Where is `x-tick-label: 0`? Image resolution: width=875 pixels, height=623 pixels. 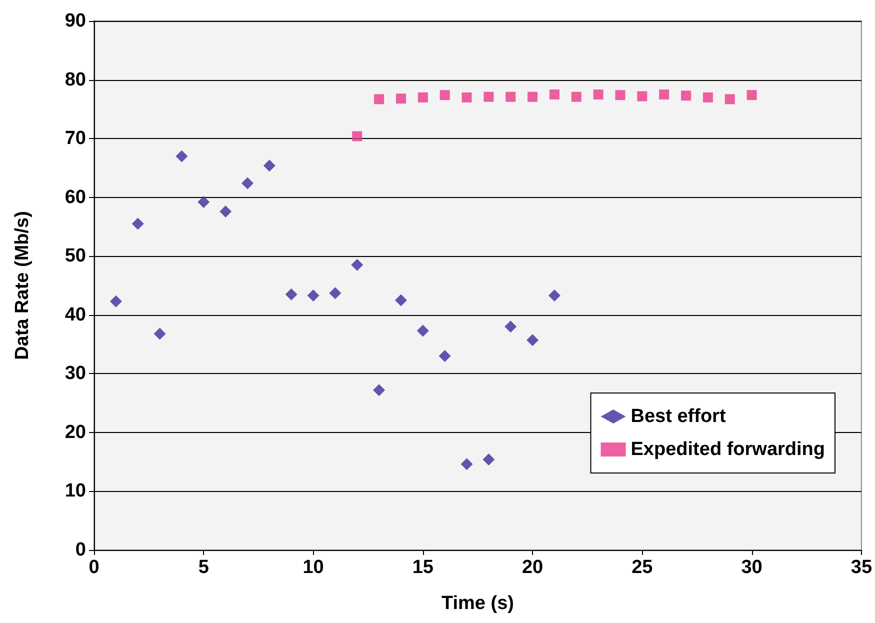
x-tick-label: 0 is located at coordinates (94, 567).